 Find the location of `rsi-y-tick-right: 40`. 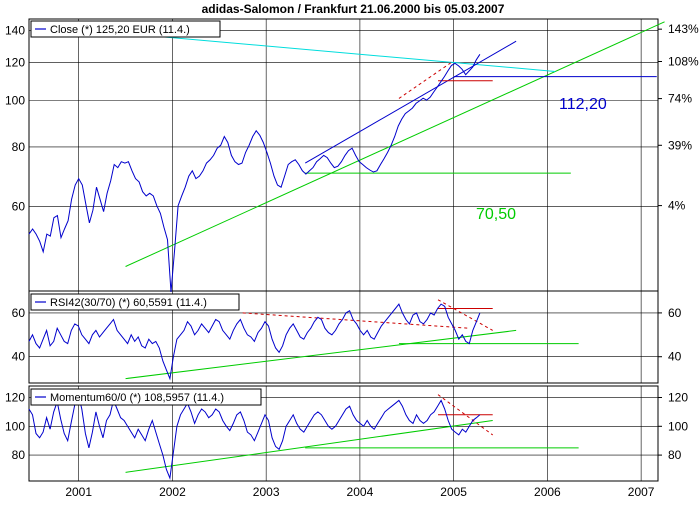

rsi-y-tick-right: 40 is located at coordinates (675, 357).